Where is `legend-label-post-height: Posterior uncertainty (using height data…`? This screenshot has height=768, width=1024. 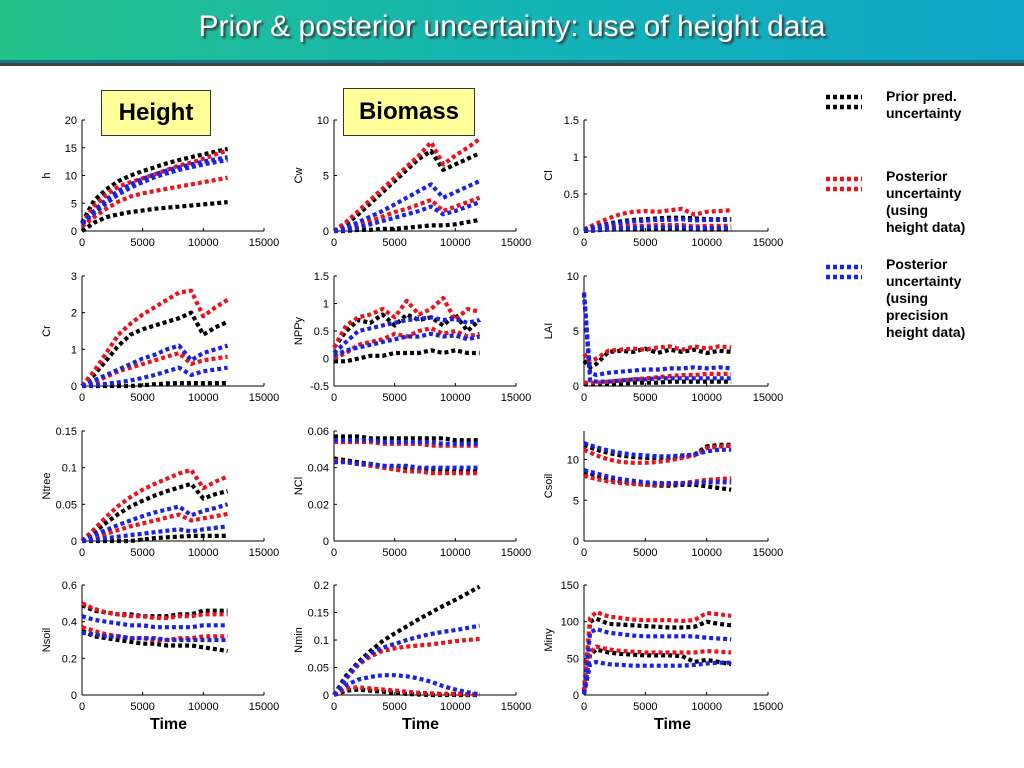 legend-label-post-height: Posterior uncertainty (using height data… is located at coordinates (926, 201).